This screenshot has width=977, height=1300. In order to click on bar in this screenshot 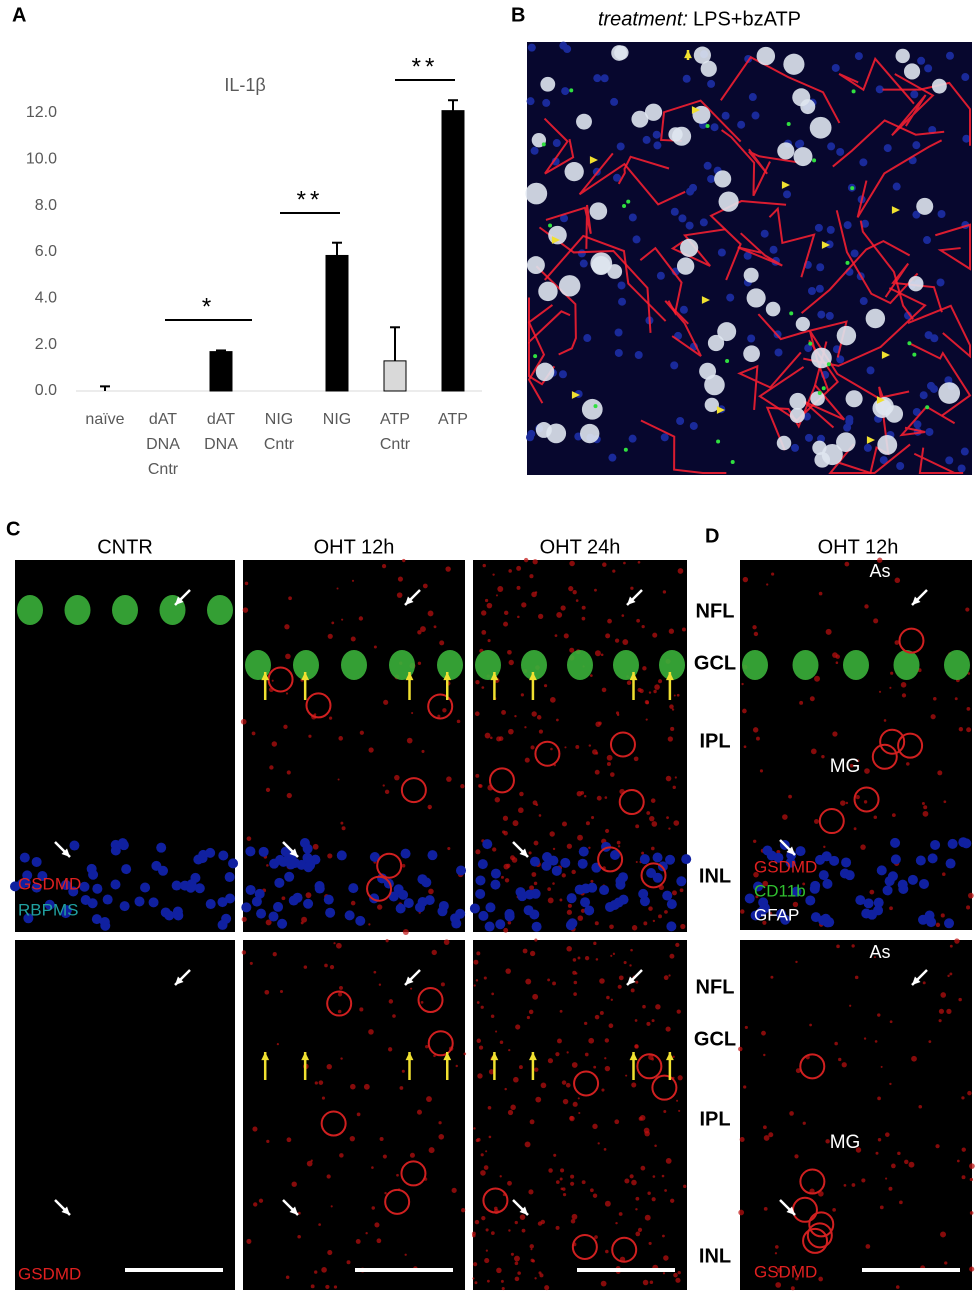, I will do `click(337, 323)`.